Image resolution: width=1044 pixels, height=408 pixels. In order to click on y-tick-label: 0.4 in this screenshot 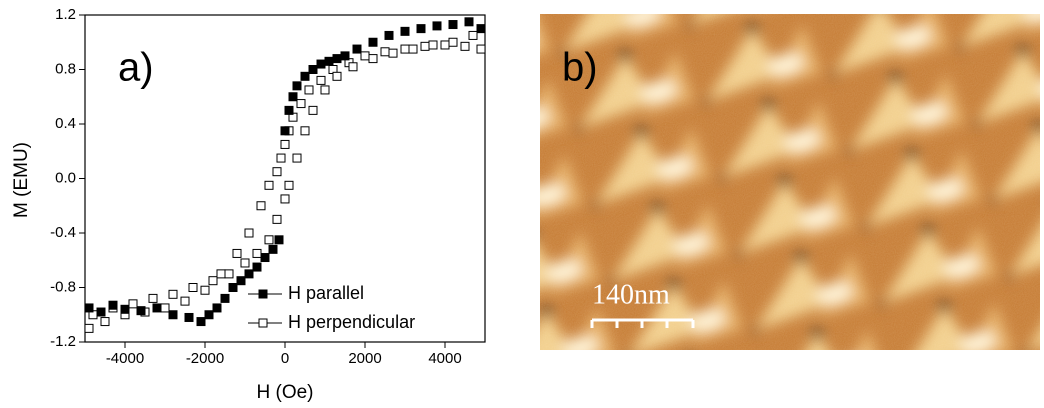, I will do `click(65, 123)`.